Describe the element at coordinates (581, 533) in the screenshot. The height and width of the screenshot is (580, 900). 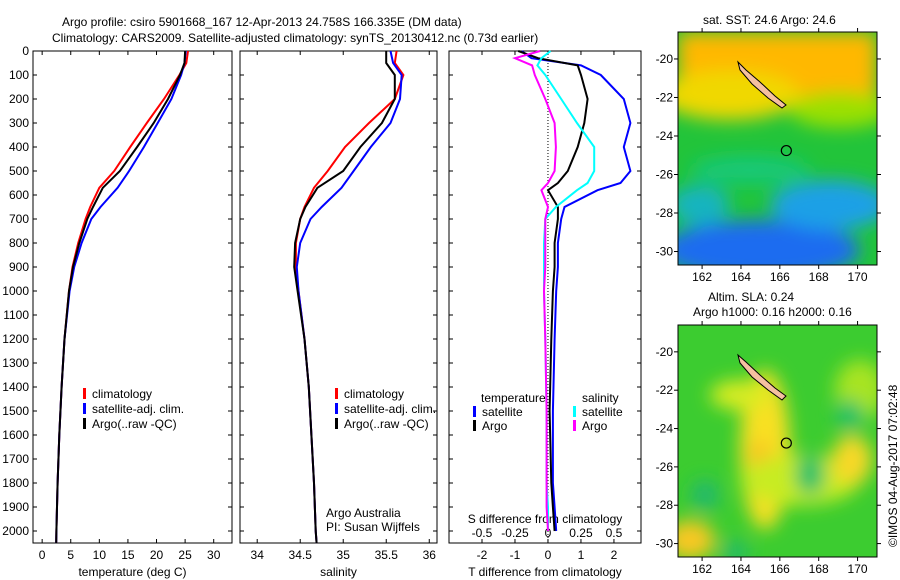
I see `x2-tick-label: 0.25` at that location.